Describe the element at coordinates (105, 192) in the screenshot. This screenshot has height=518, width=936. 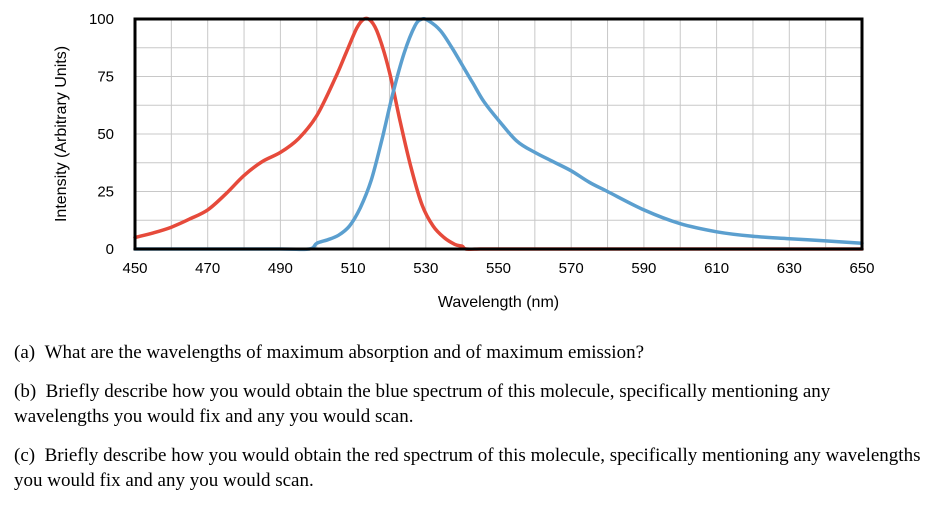
I see `y-tick-label: 25` at that location.